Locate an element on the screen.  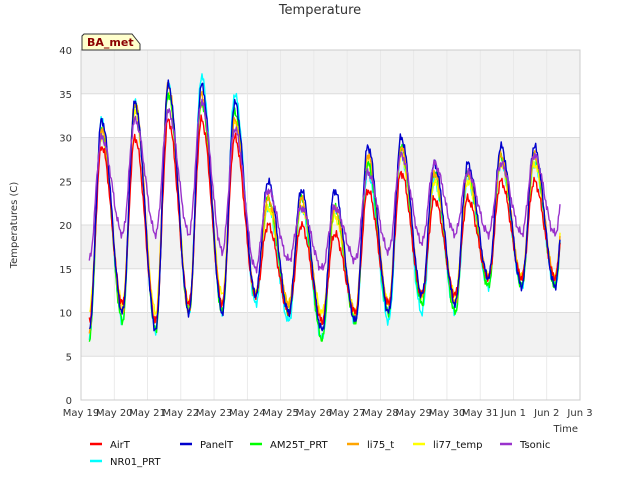
x-tick-label: Jun 3 is located at coordinates (579, 413).